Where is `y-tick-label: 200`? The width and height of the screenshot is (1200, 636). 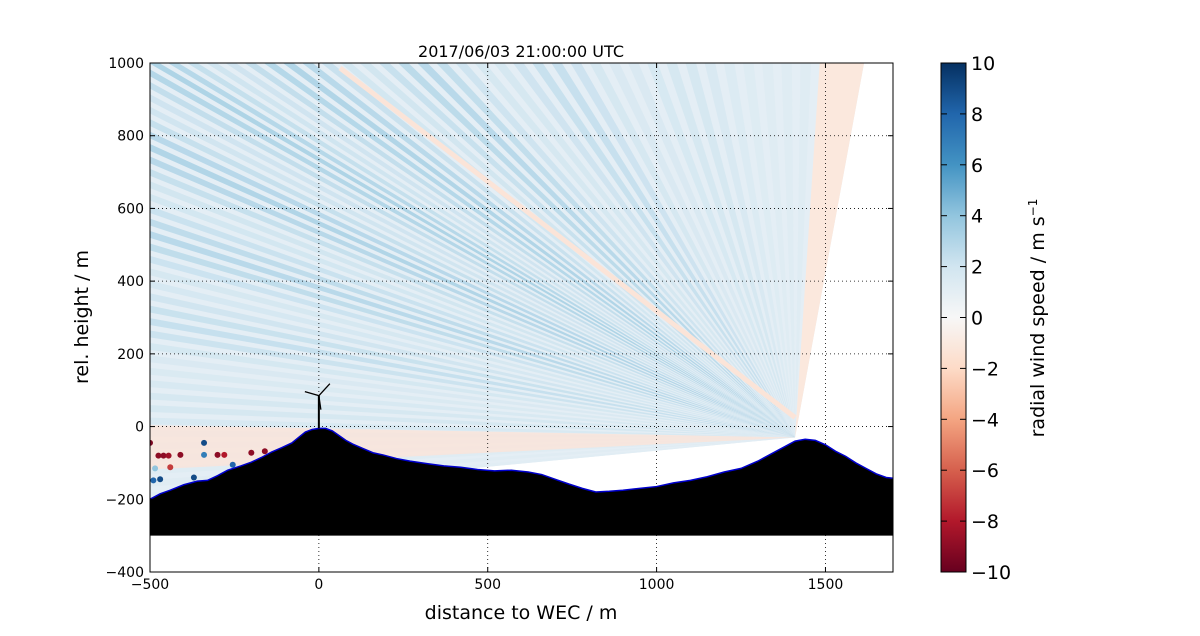
y-tick-label: 200 is located at coordinates (130, 355).